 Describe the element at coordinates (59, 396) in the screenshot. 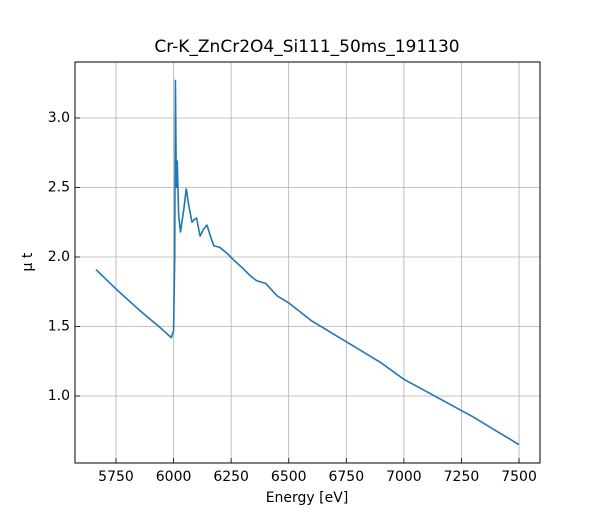

I see `y-tick-label: 1.0` at that location.